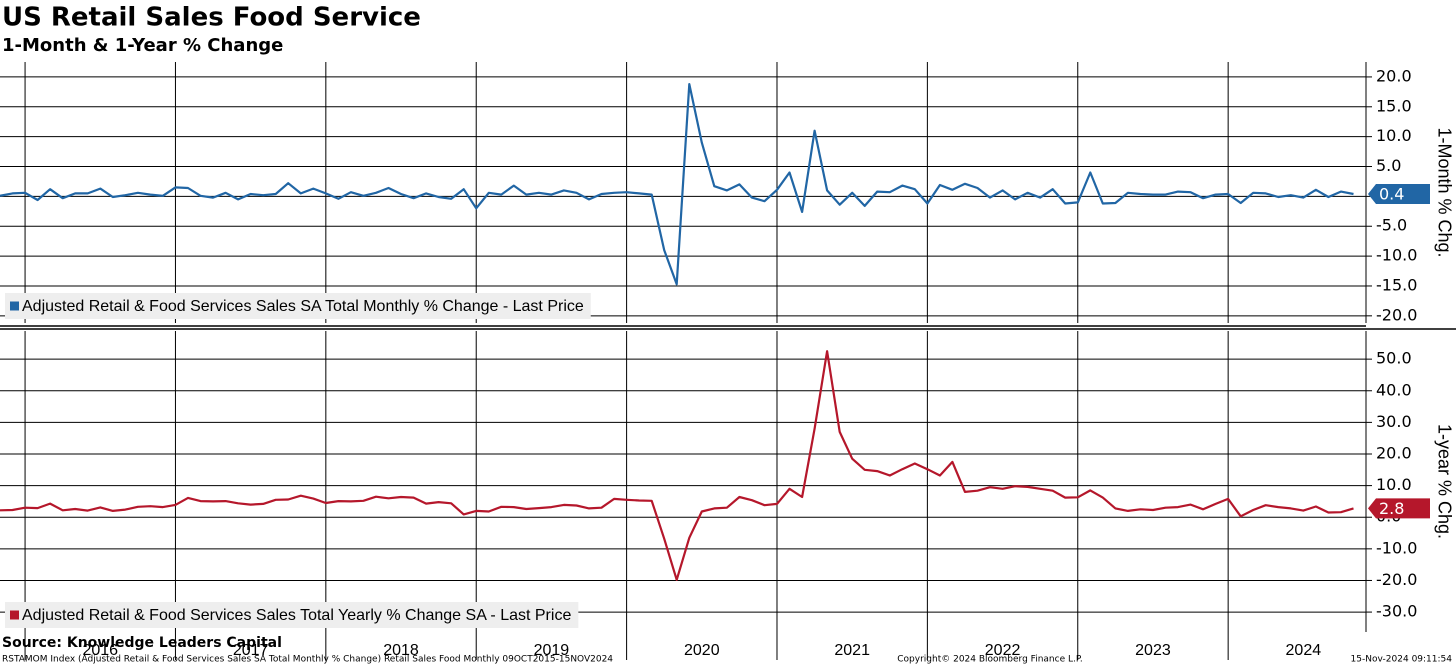  Describe the element at coordinates (1391, 225) in the screenshot. I see `y-tick-label: -5.0` at that location.